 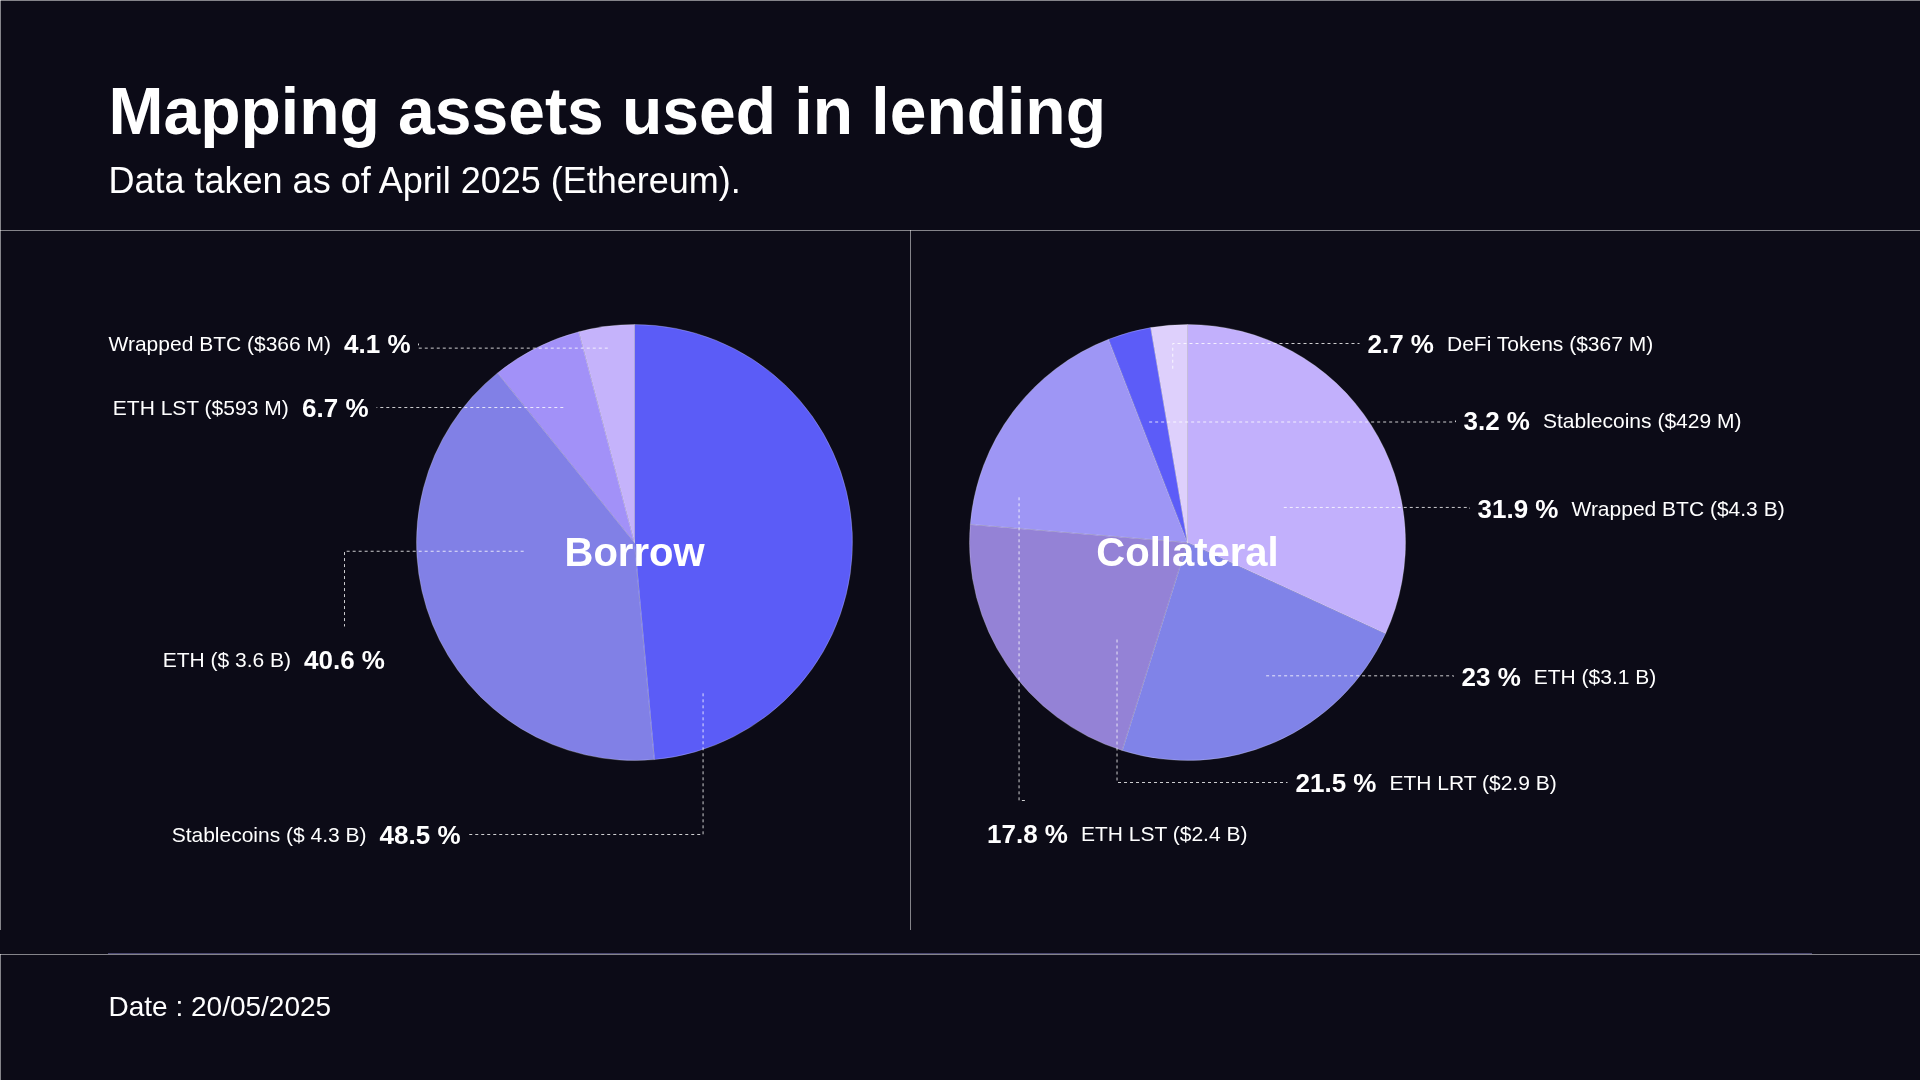 What do you see at coordinates (1400, 343) in the screenshot?
I see `data-label: 2.7 %` at bounding box center [1400, 343].